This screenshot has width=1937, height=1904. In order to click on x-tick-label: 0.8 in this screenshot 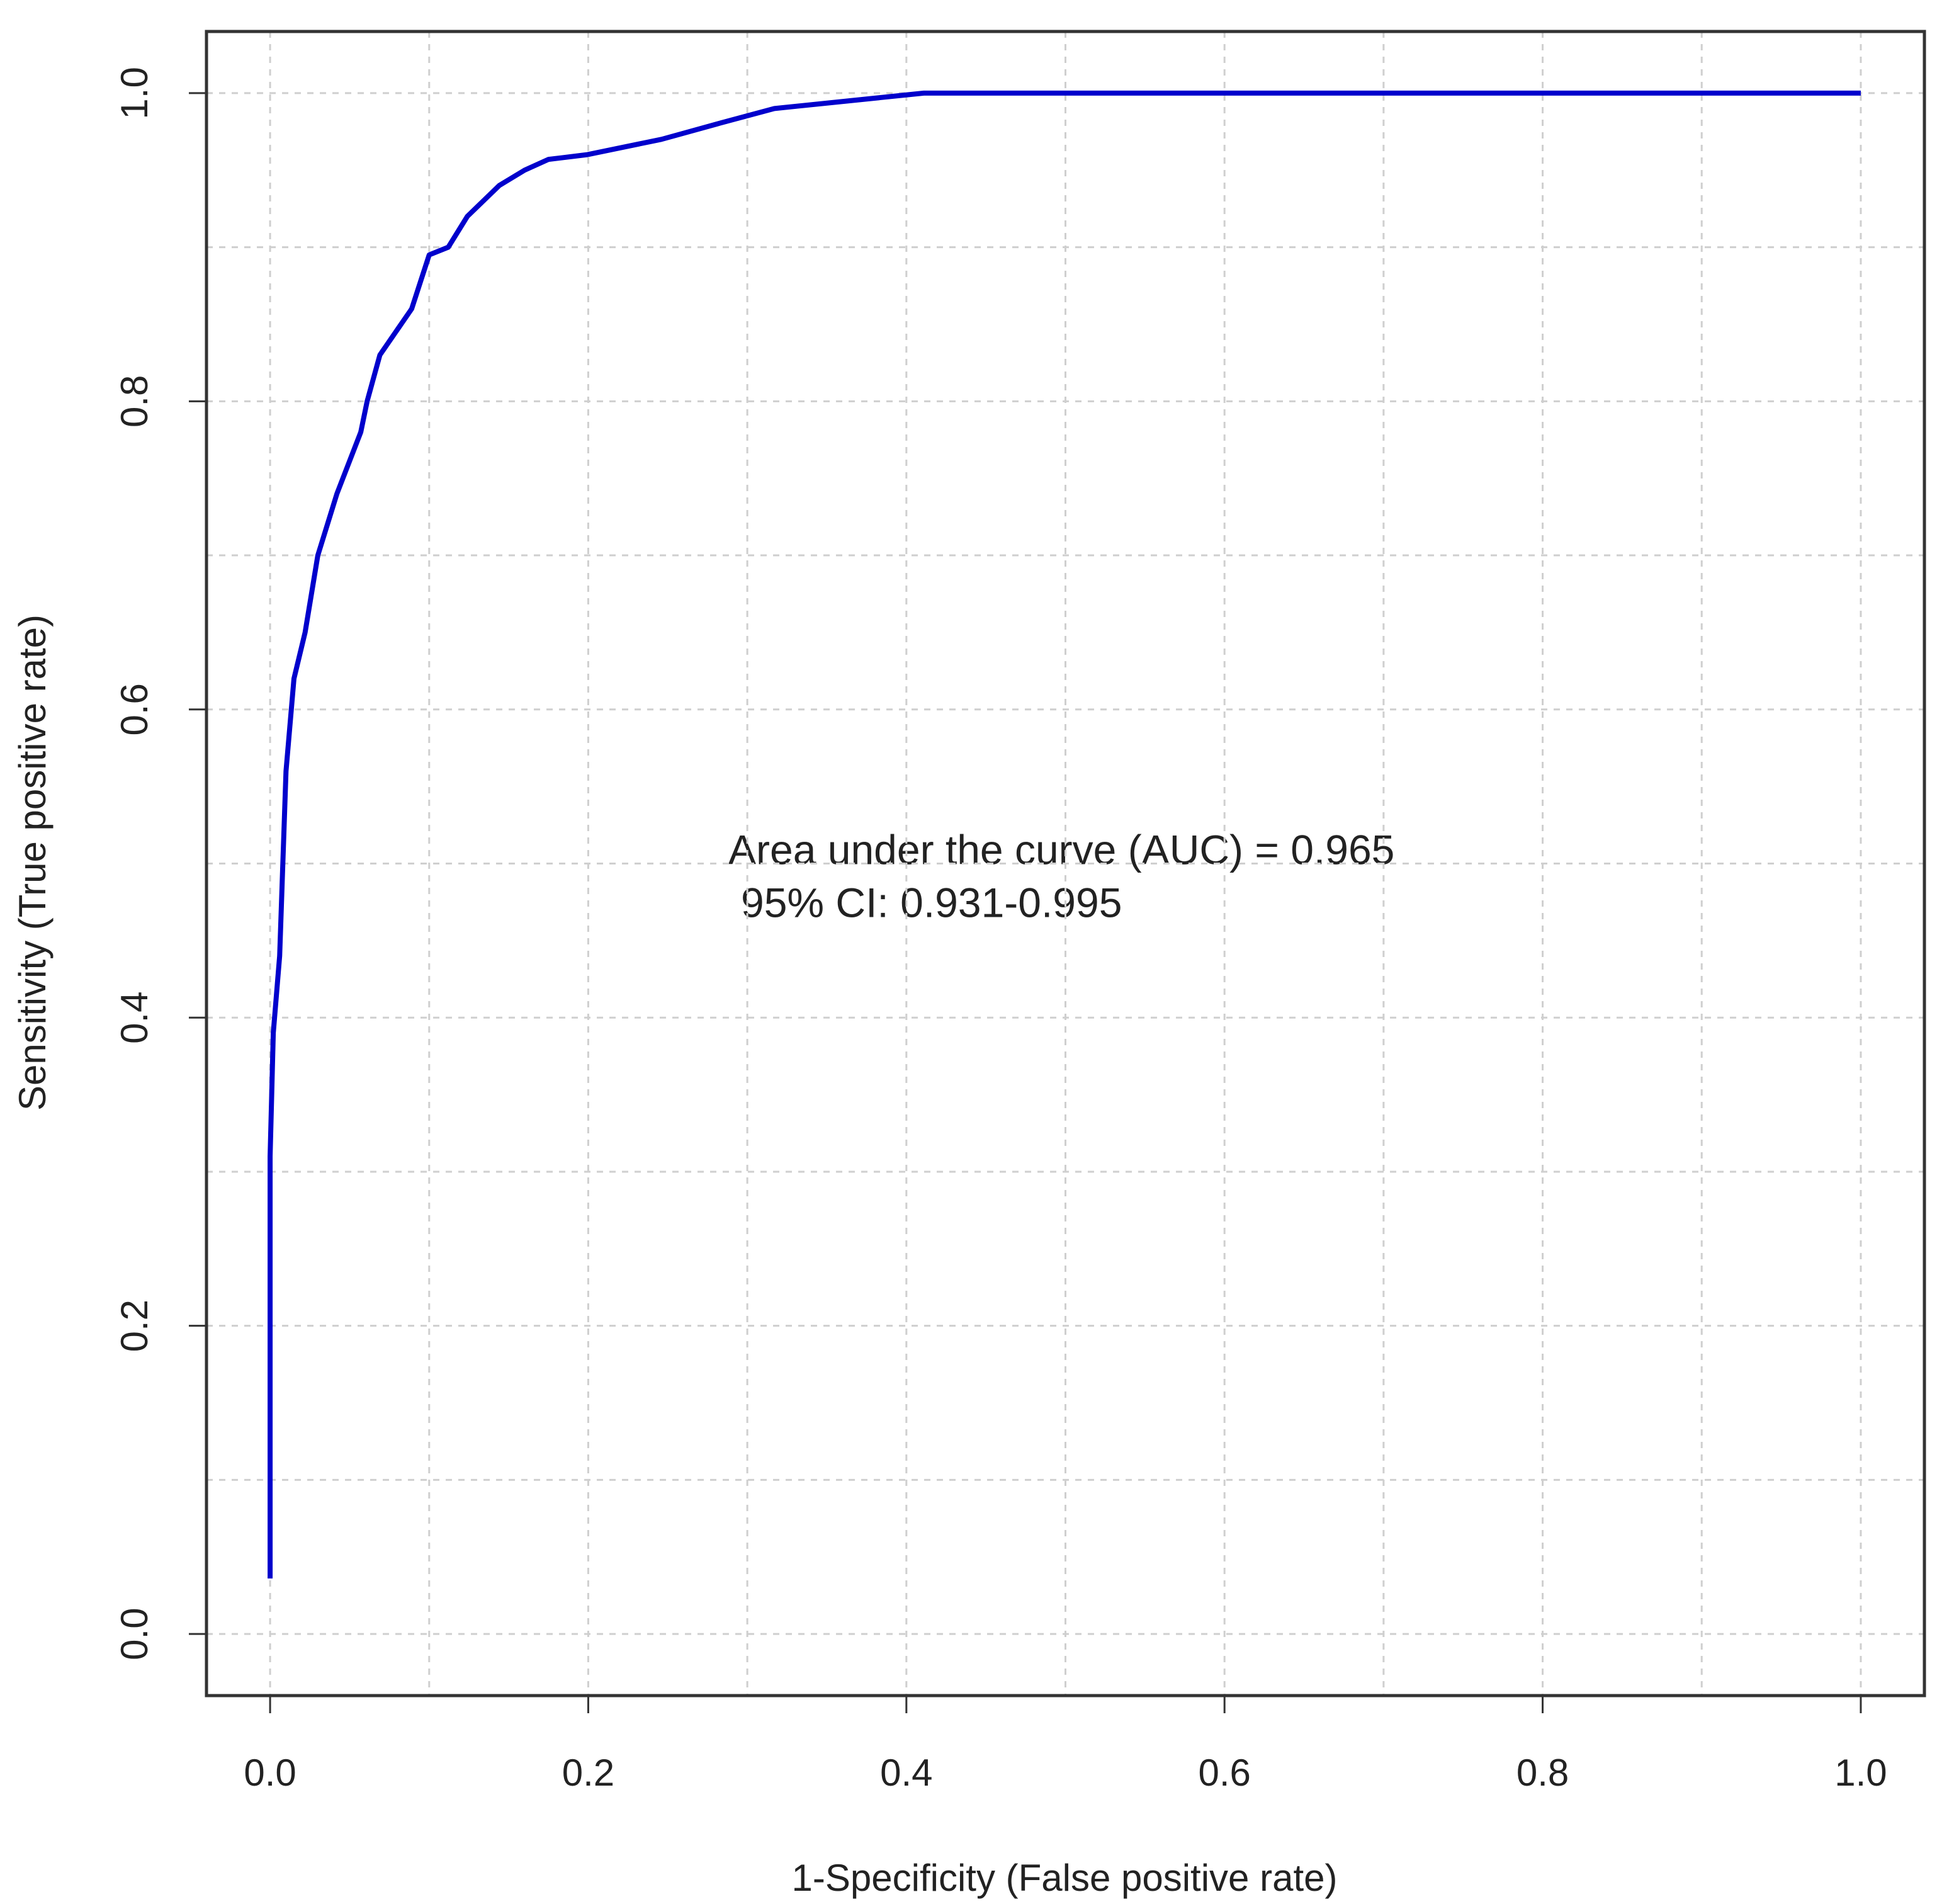, I will do `click(1542, 1773)`.